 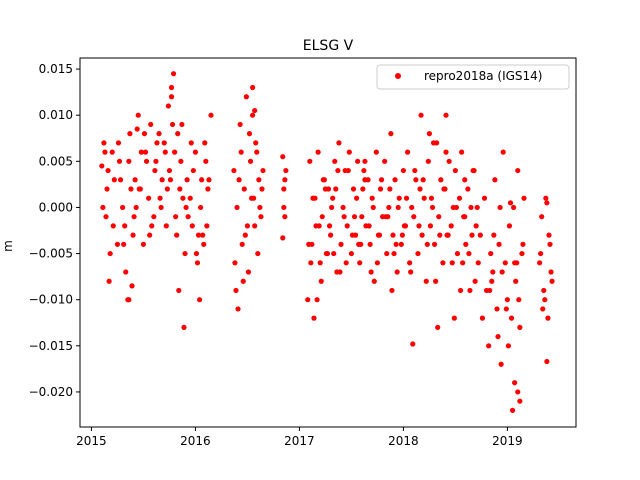 I want to click on y-axis-label: m, so click(x=8, y=246).